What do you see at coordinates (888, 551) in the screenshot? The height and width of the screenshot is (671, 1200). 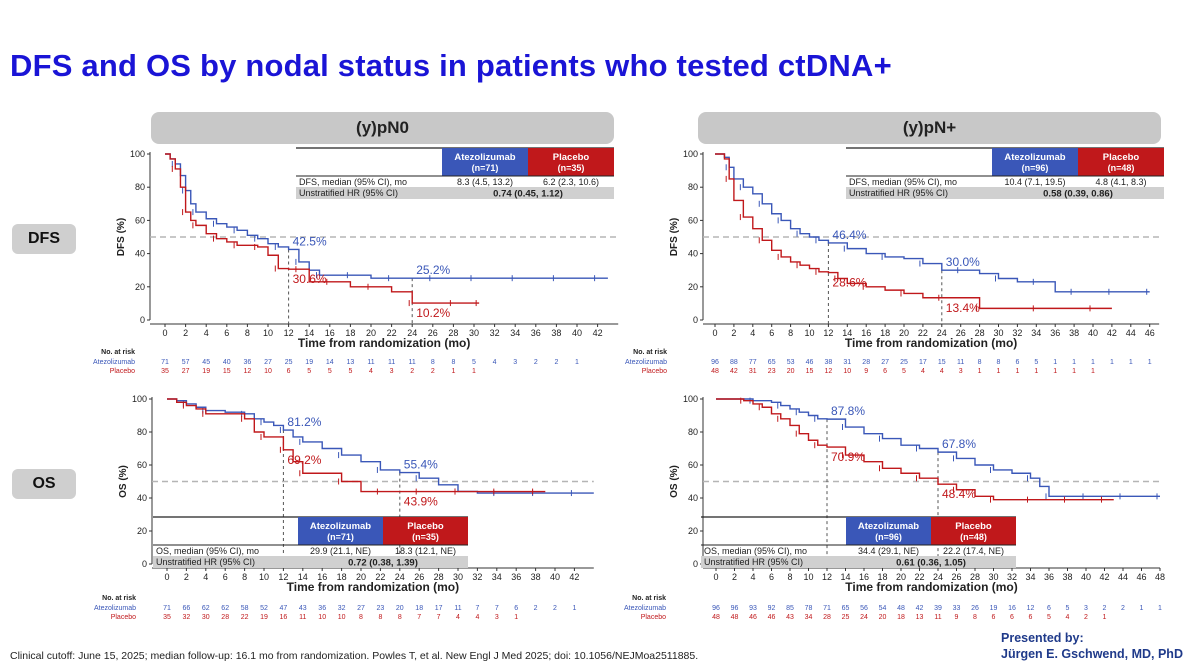 I see `os-pnplus-table-median-atezolizumab: 34.4 (29.1, NE)` at bounding box center [888, 551].